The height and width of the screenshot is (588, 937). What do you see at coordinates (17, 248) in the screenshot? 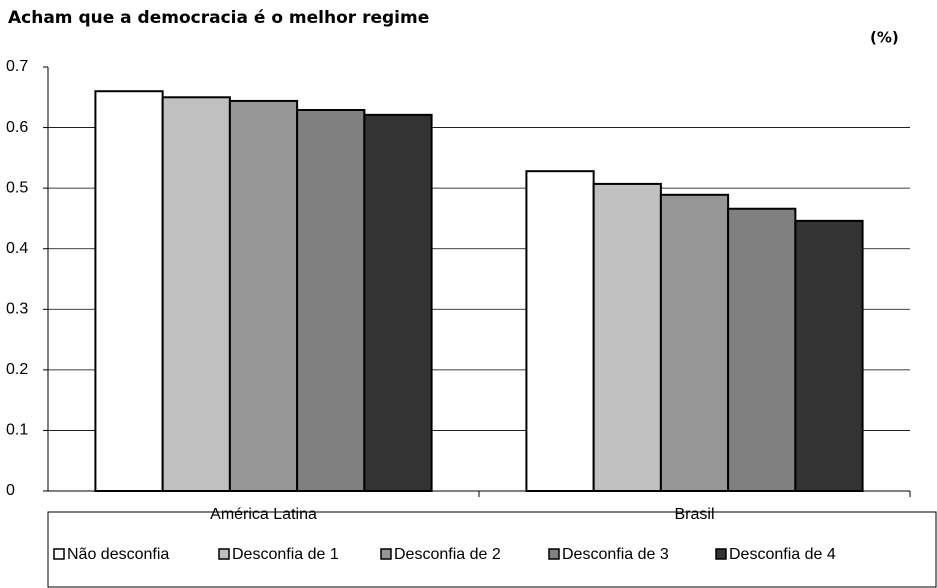
I see `y-tick-label: 0.4` at bounding box center [17, 248].